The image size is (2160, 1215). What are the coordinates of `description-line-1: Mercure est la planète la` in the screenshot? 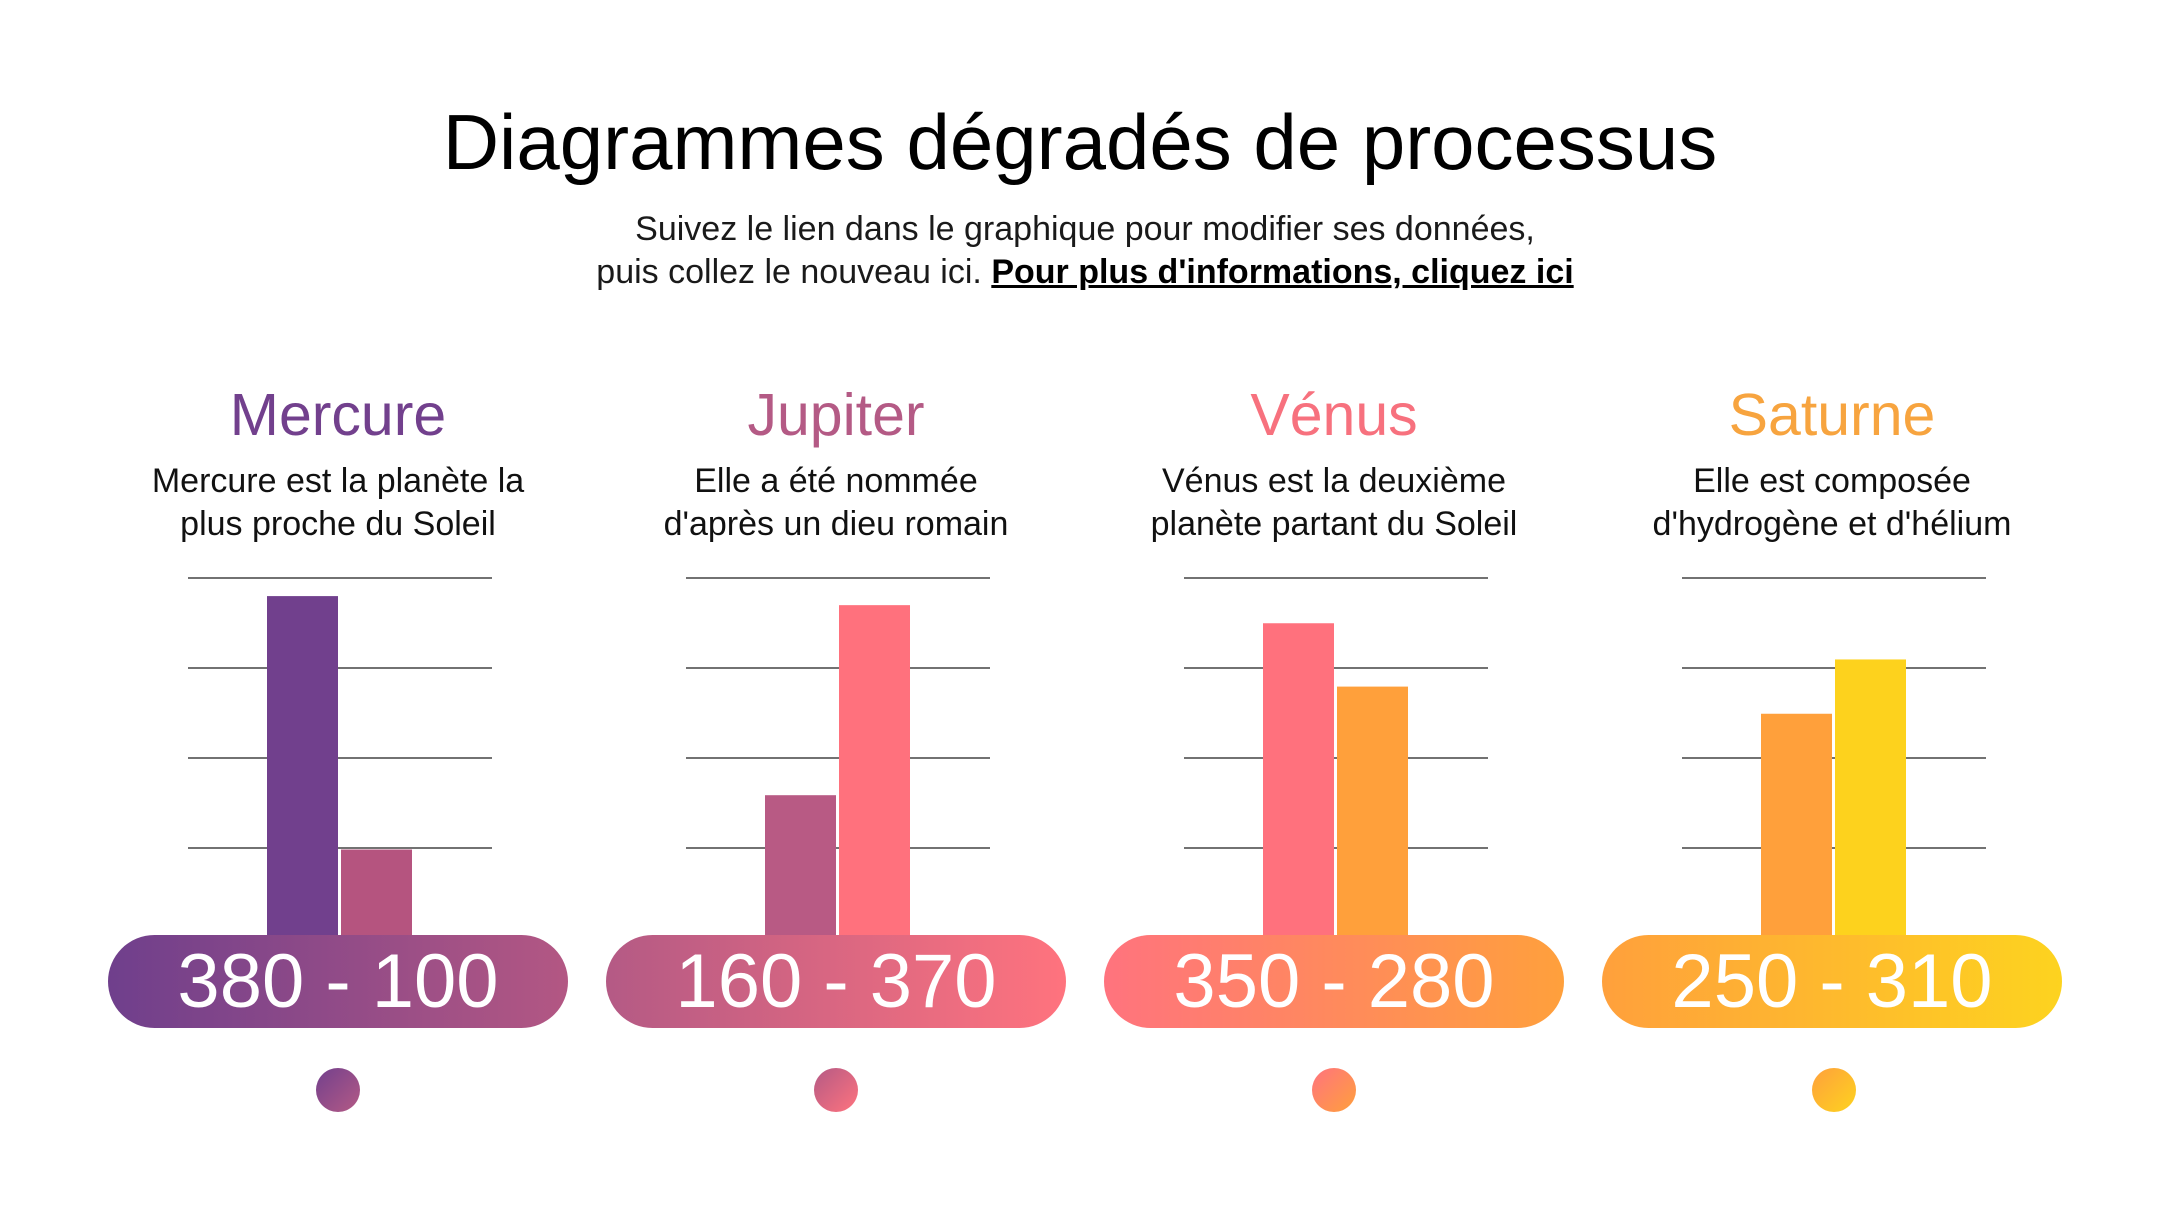 It's located at (338, 481).